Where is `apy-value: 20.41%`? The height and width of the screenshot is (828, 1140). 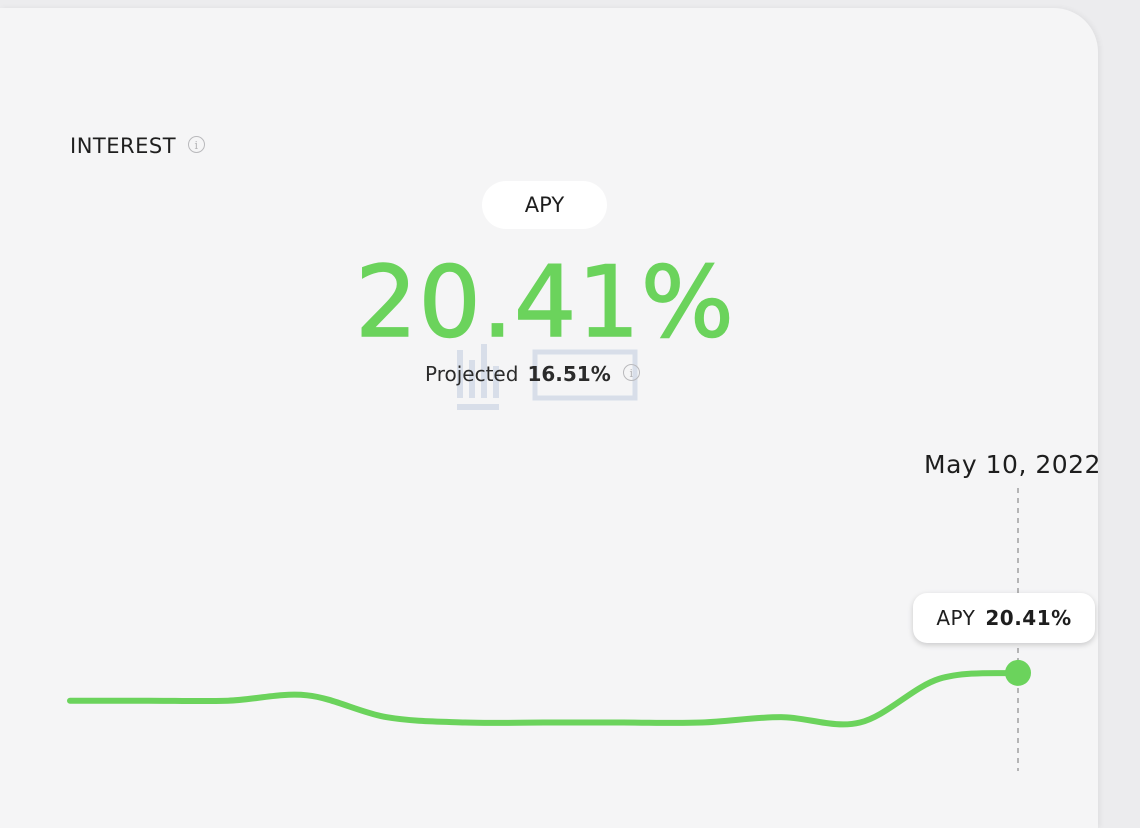 apy-value: 20.41% is located at coordinates (544, 303).